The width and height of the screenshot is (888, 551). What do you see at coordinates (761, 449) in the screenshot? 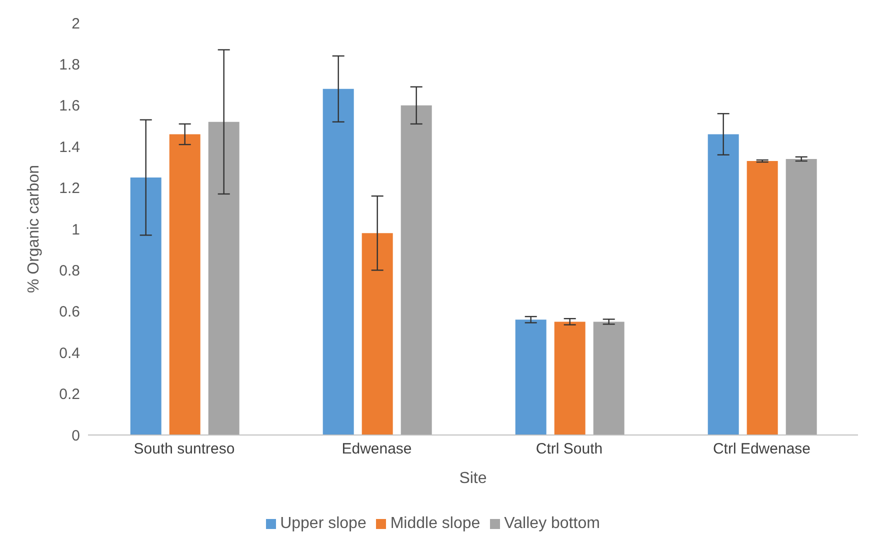
I see `x-tick-label: Ctrl Edwenase` at bounding box center [761, 449].